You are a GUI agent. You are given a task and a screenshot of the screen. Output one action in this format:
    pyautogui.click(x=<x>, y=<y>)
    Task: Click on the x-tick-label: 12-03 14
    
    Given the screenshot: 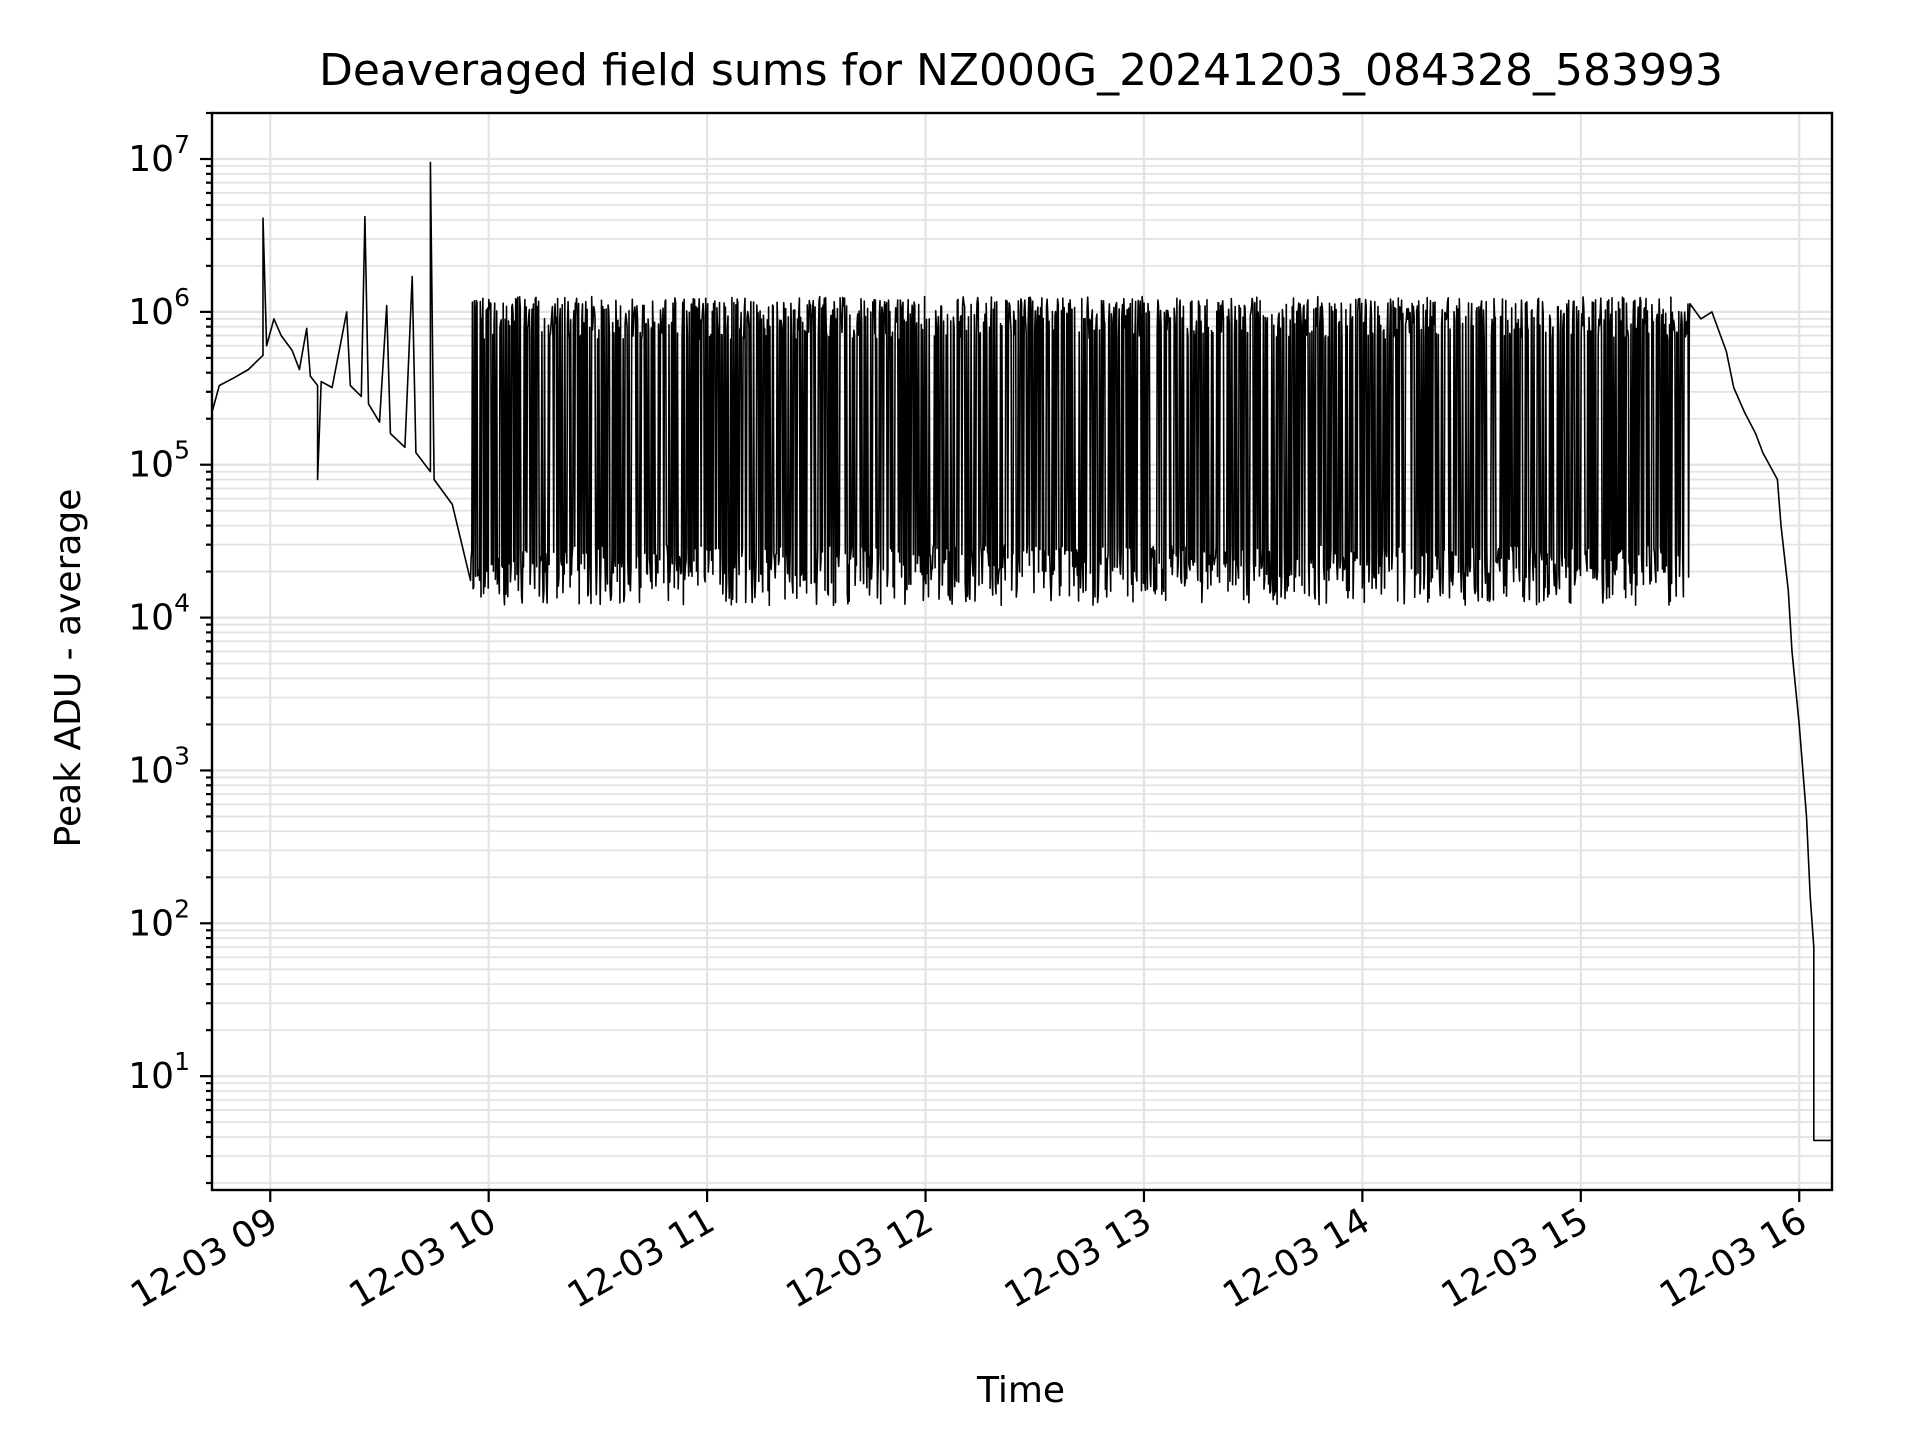 What is the action you would take?
    pyautogui.click(x=1296, y=1258)
    